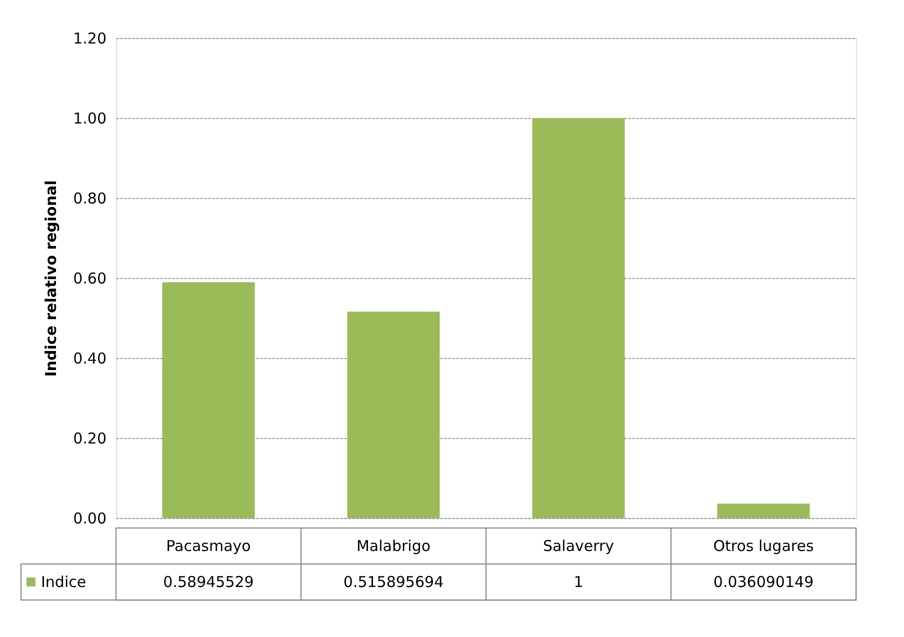  I want to click on y-tick-label: 0.20, so click(89, 439).